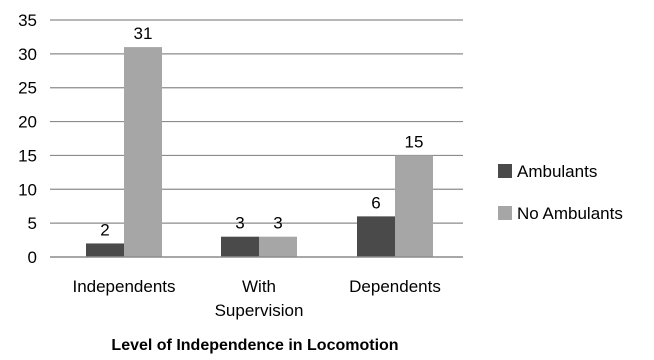  Describe the element at coordinates (375, 202) in the screenshot. I see `data-label: 6` at that location.